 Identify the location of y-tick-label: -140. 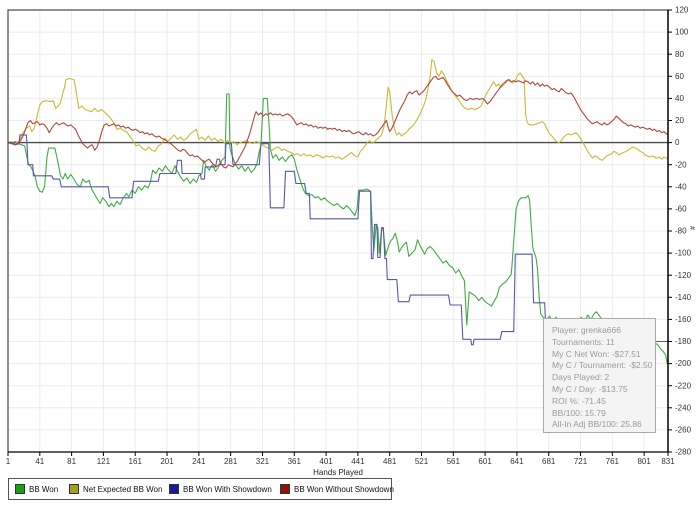
(683, 297).